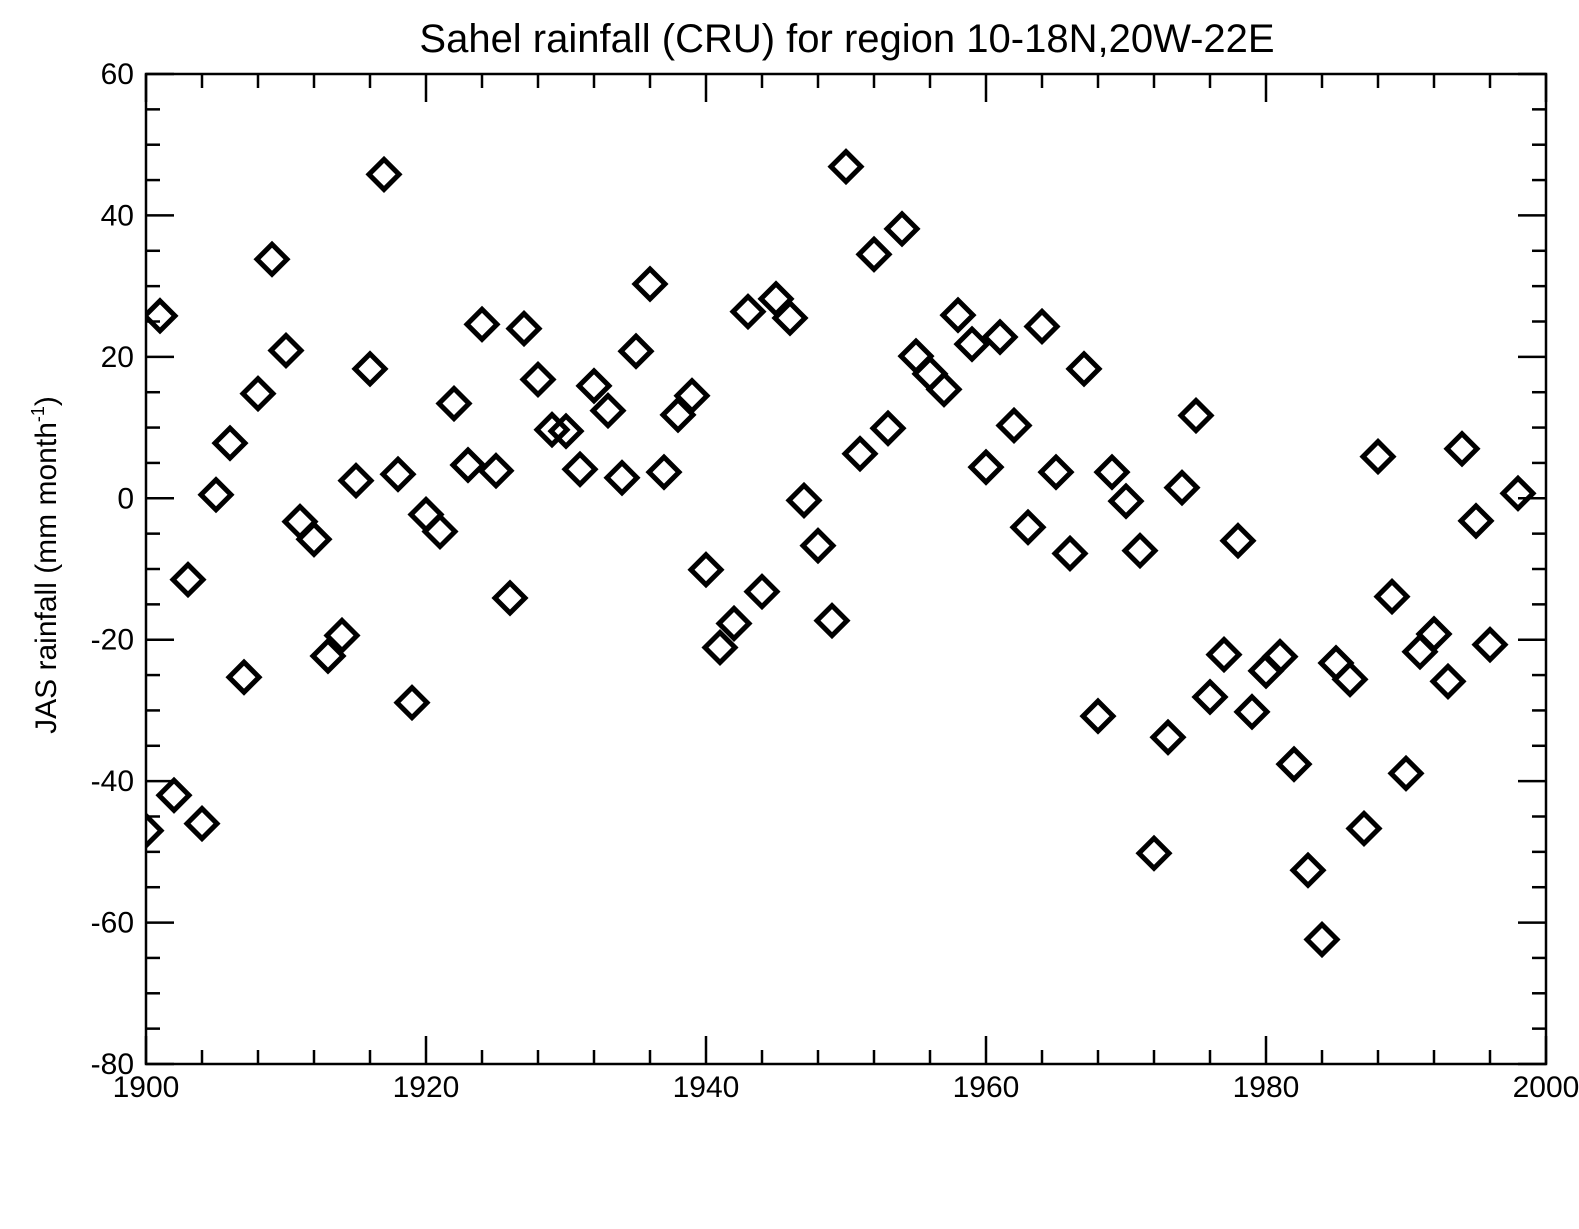 The width and height of the screenshot is (1579, 1229). I want to click on y-tick-label: 20, so click(117, 357).